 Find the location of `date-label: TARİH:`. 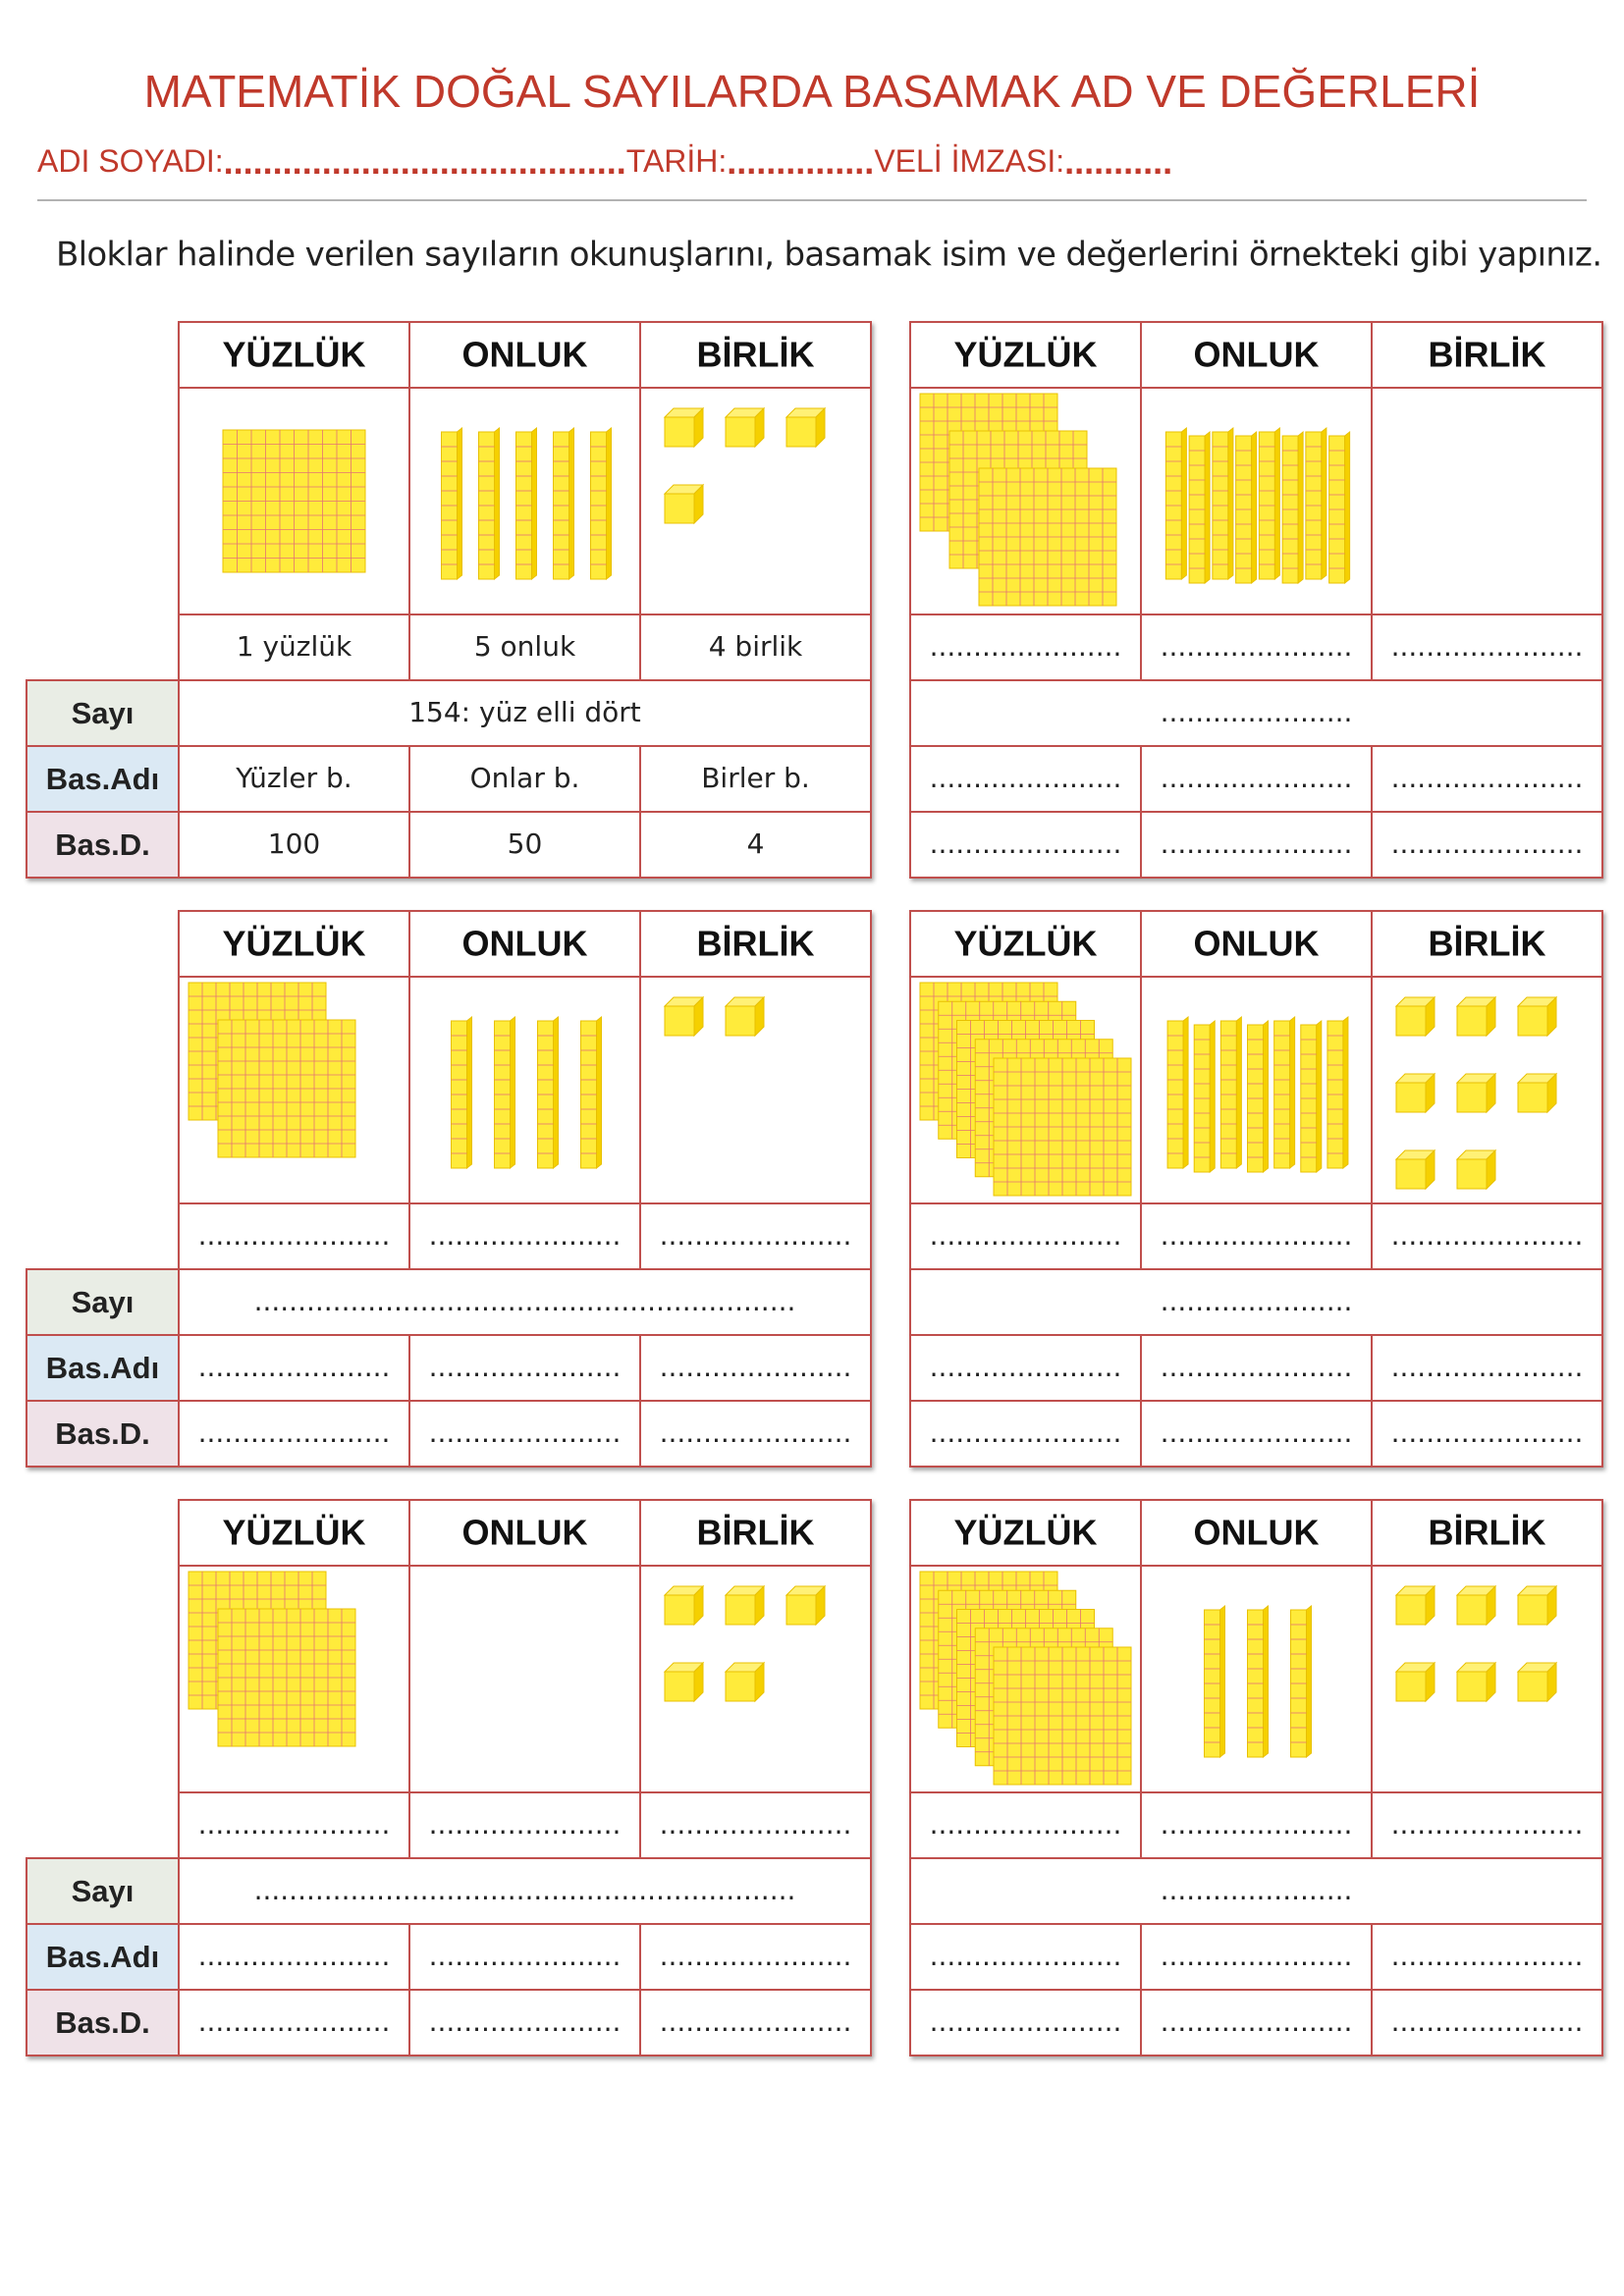

date-label: TARİH: is located at coordinates (677, 161).